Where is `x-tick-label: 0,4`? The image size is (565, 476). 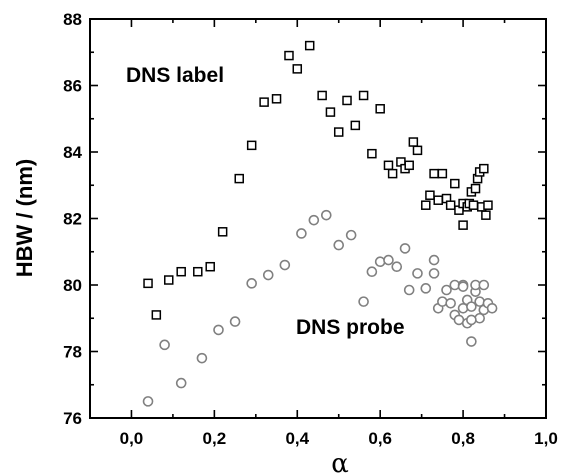
x-tick-label: 0,4 is located at coordinates (297, 438).